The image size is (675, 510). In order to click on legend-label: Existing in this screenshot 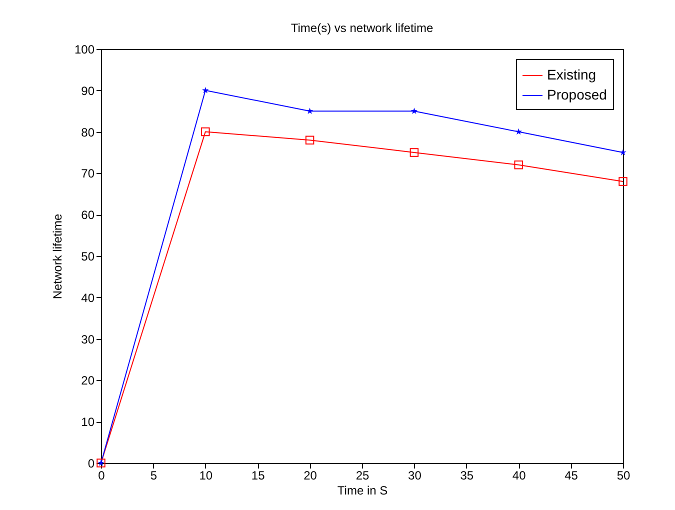, I will do `click(571, 74)`.